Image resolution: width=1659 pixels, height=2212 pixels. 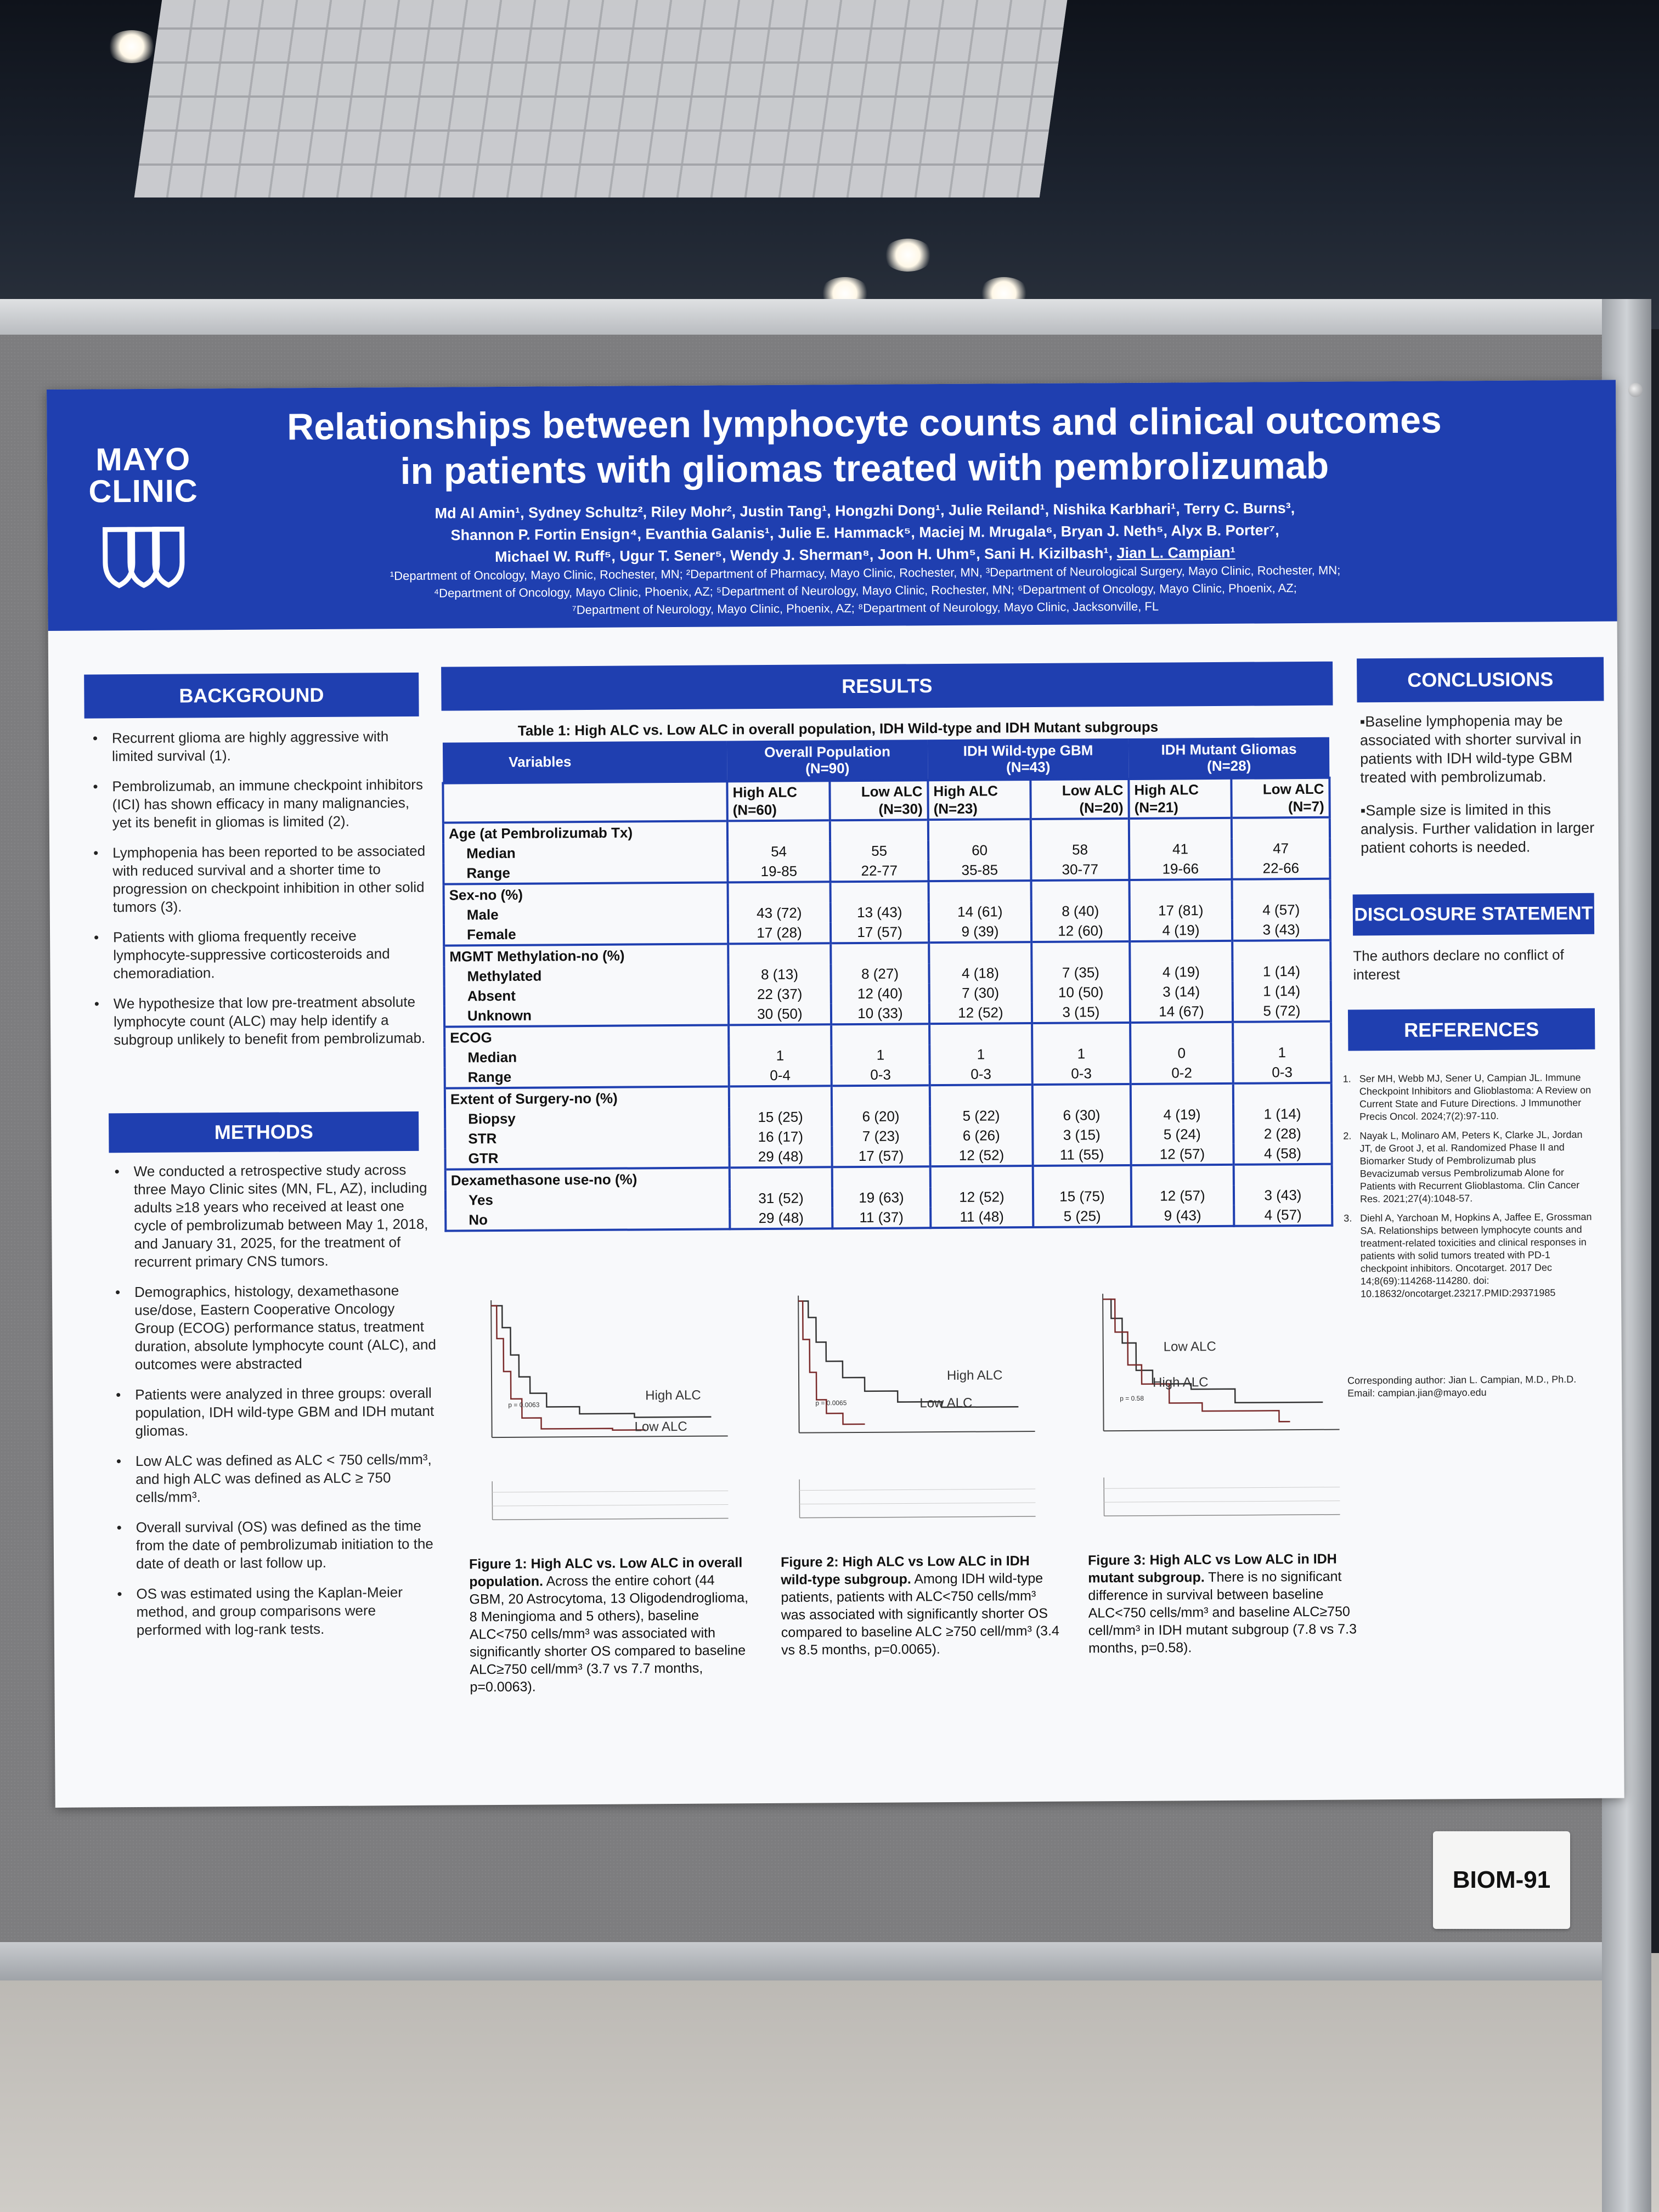 What do you see at coordinates (778, 801) in the screenshot?
I see `subheader-cell: High ALC (N=60)` at bounding box center [778, 801].